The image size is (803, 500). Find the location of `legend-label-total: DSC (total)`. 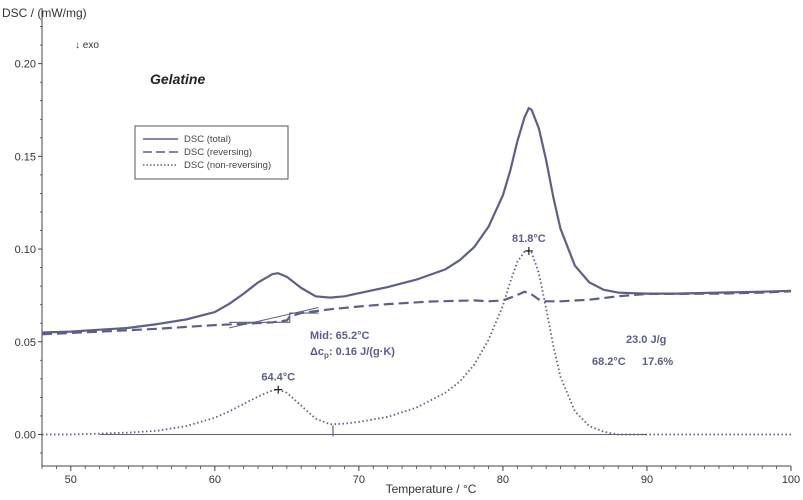

legend-label-total: DSC (total) is located at coordinates (207, 139).